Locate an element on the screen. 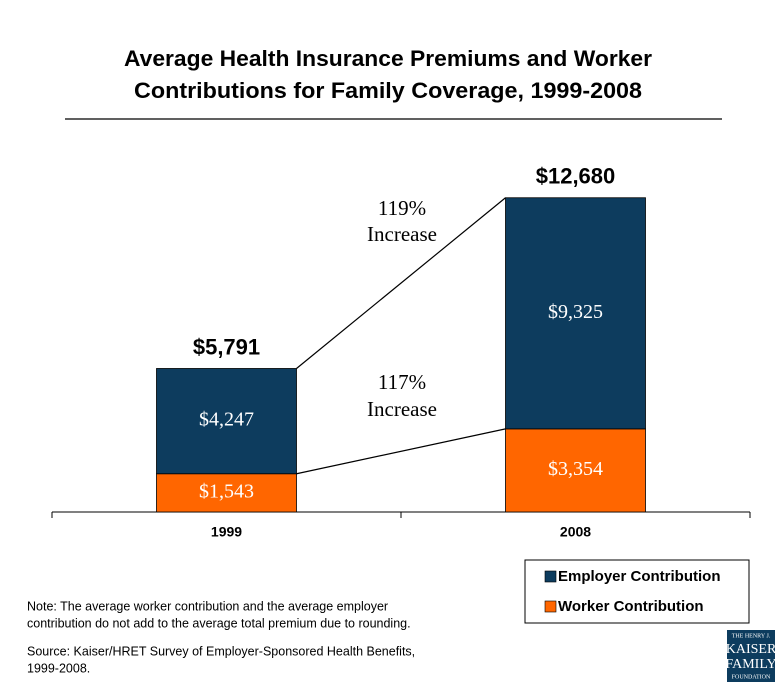 The width and height of the screenshot is (779, 686). annotation: 117% is located at coordinates (402, 382).